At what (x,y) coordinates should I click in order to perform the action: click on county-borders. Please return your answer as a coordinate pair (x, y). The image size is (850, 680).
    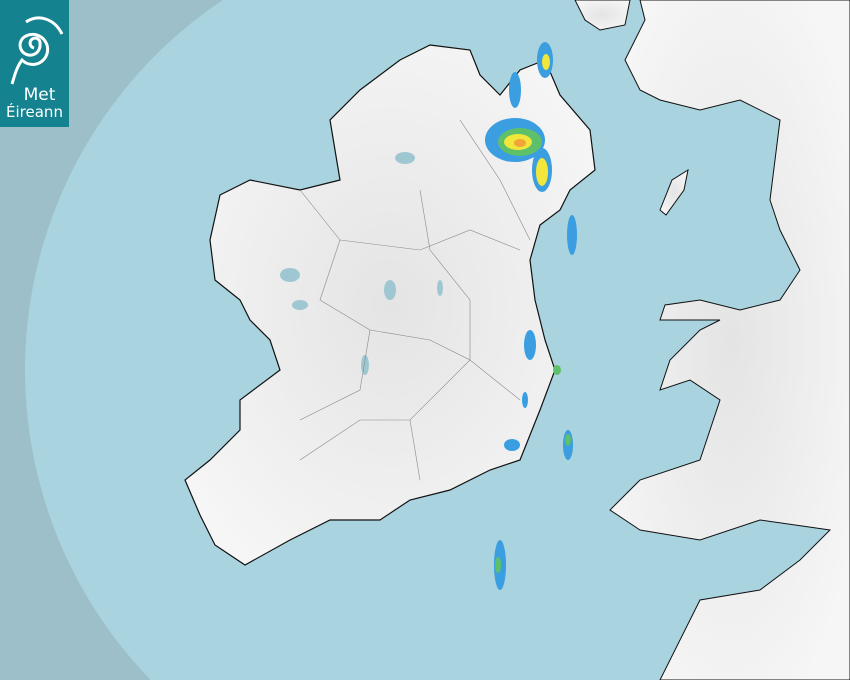
    Looking at the image, I should click on (415, 300).